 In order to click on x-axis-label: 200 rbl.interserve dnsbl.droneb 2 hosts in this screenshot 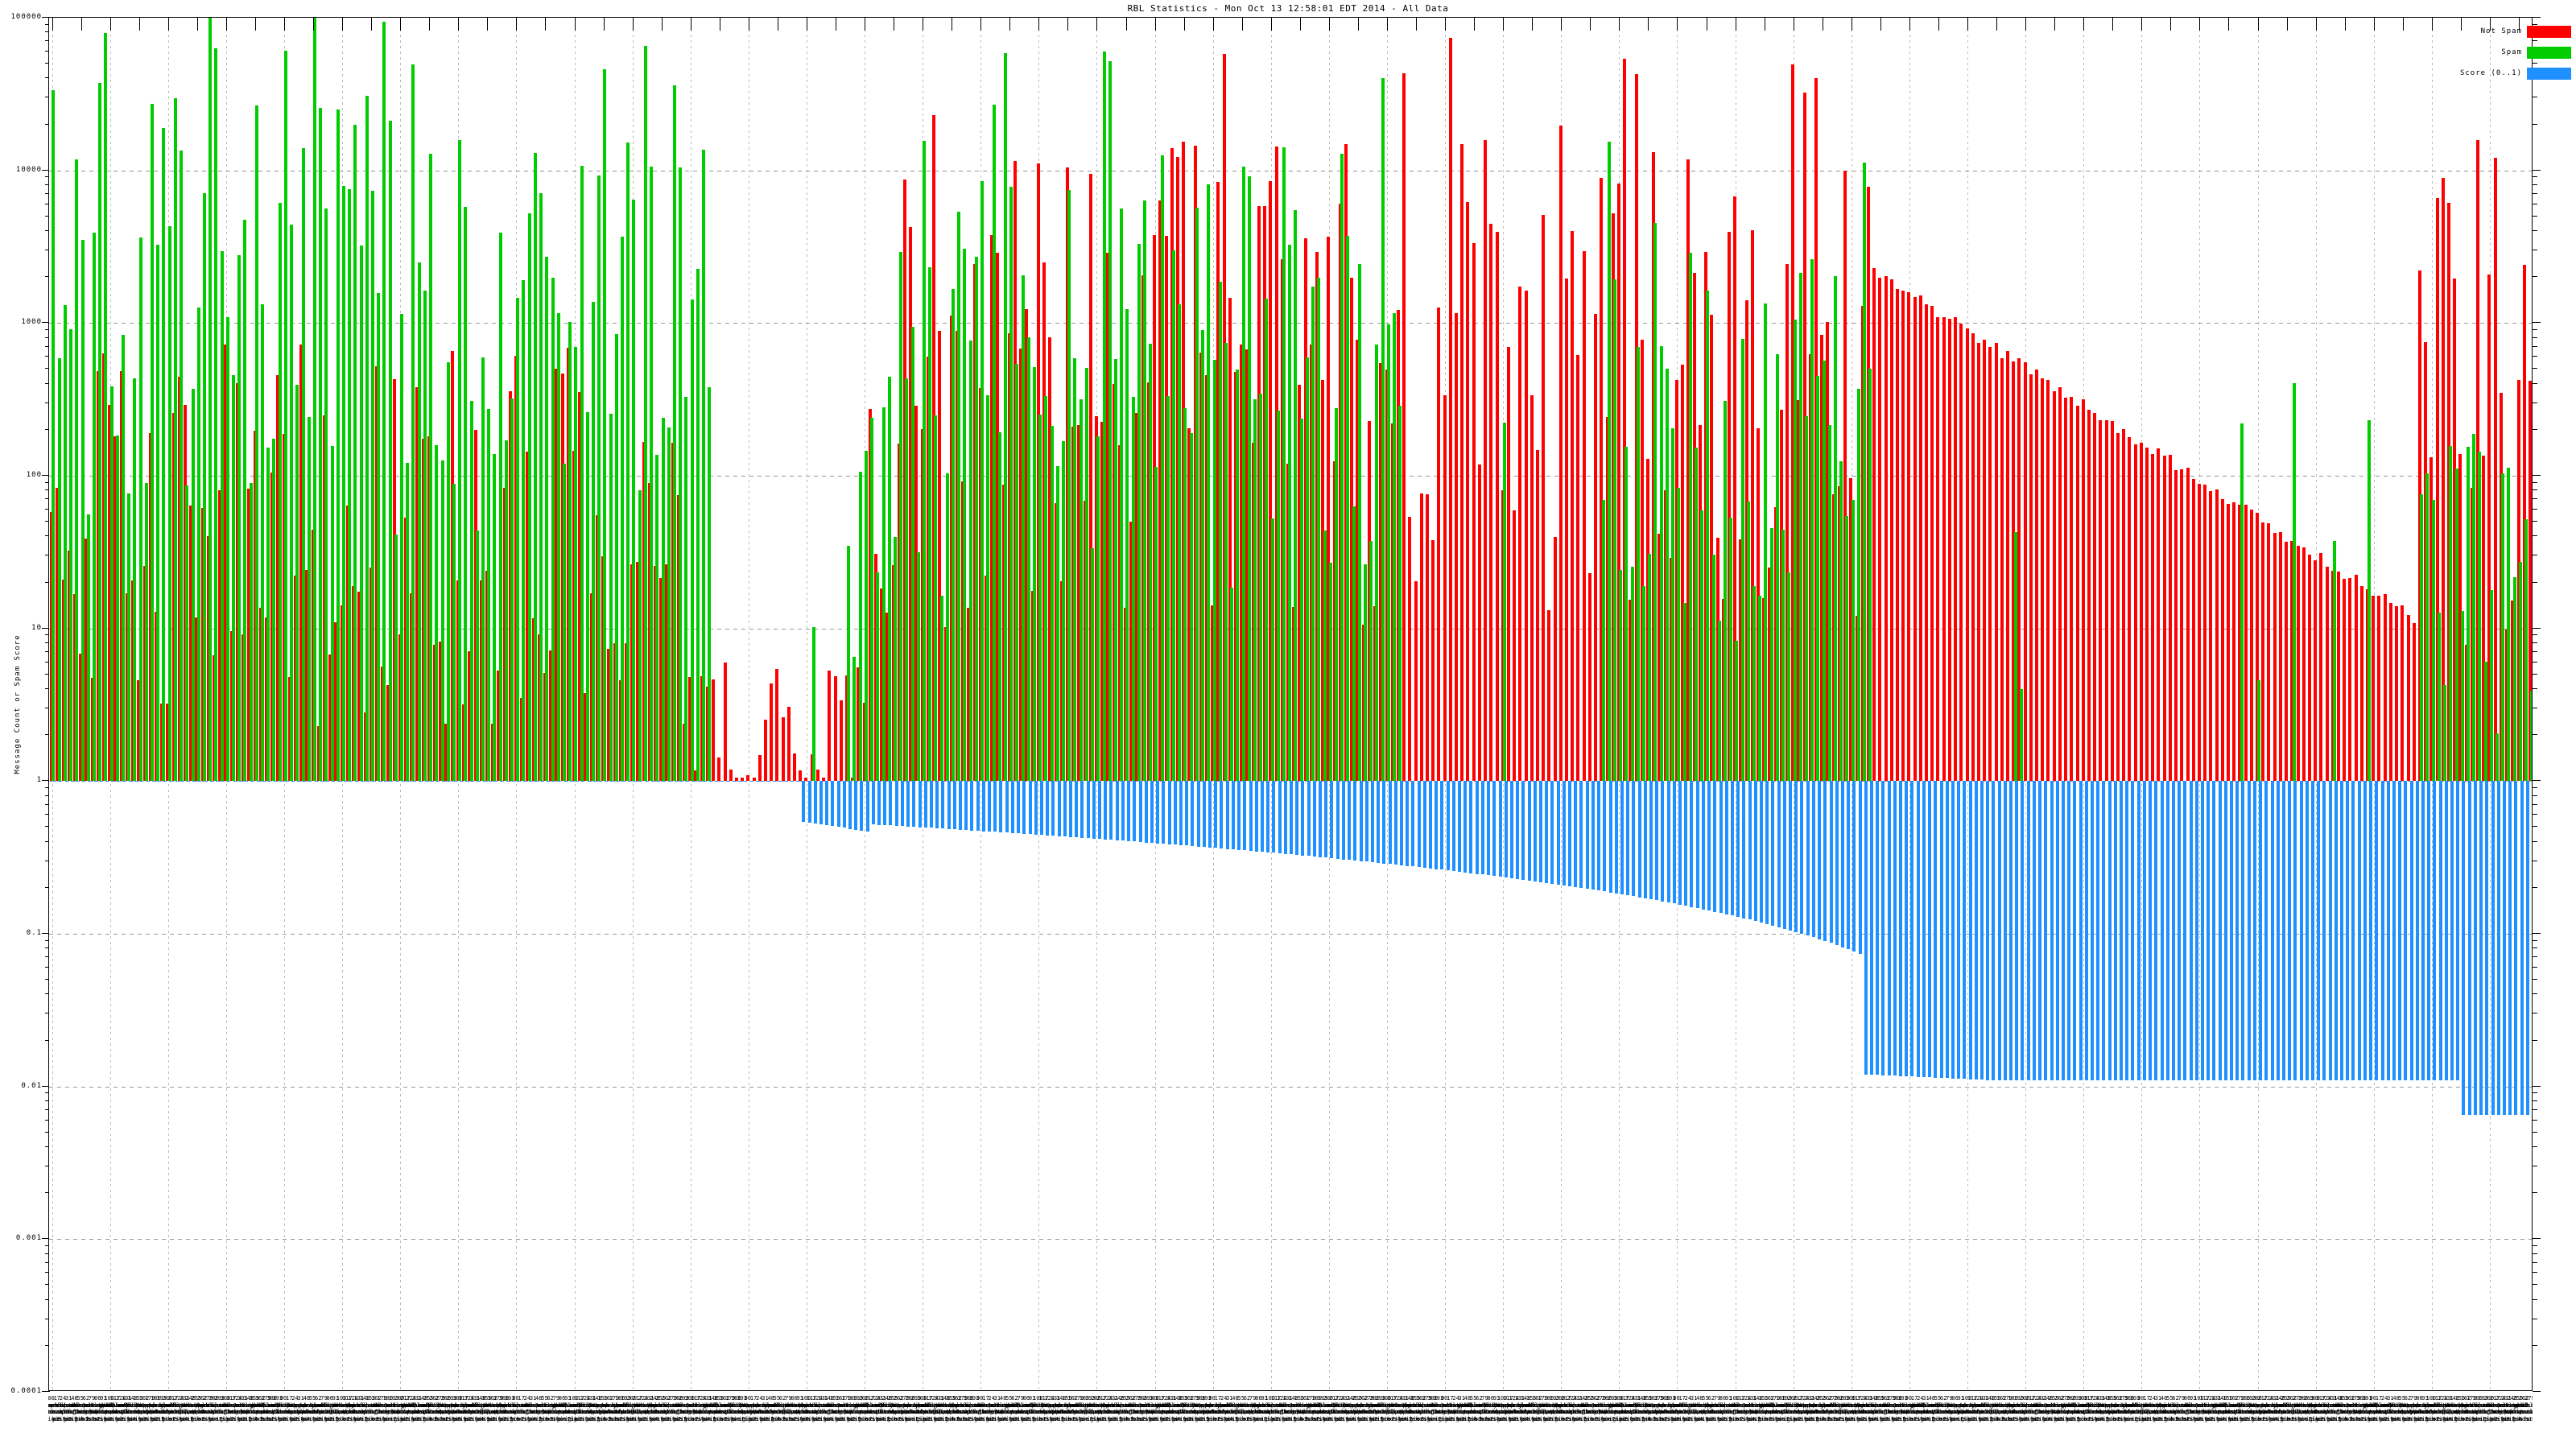, I will do `click(2256, 1408)`.